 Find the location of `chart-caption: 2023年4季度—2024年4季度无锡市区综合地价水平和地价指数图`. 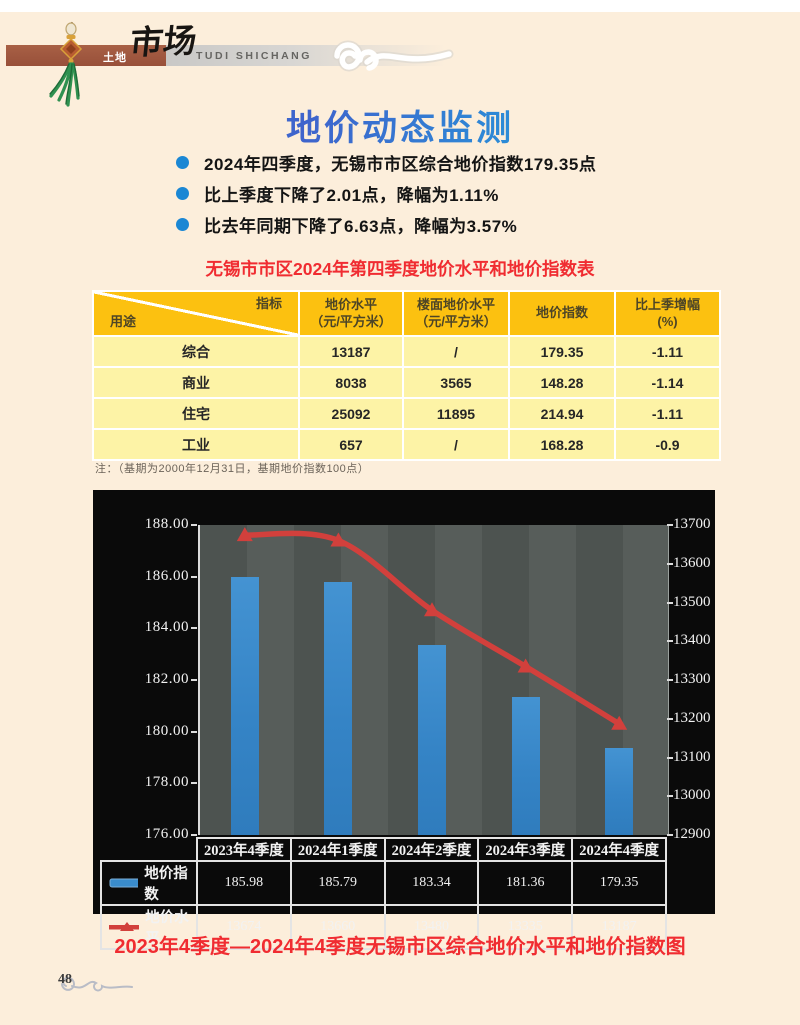

chart-caption: 2023年4季度—2024年4季度无锡市区综合地价水平和地价指数图 is located at coordinates (400, 947).